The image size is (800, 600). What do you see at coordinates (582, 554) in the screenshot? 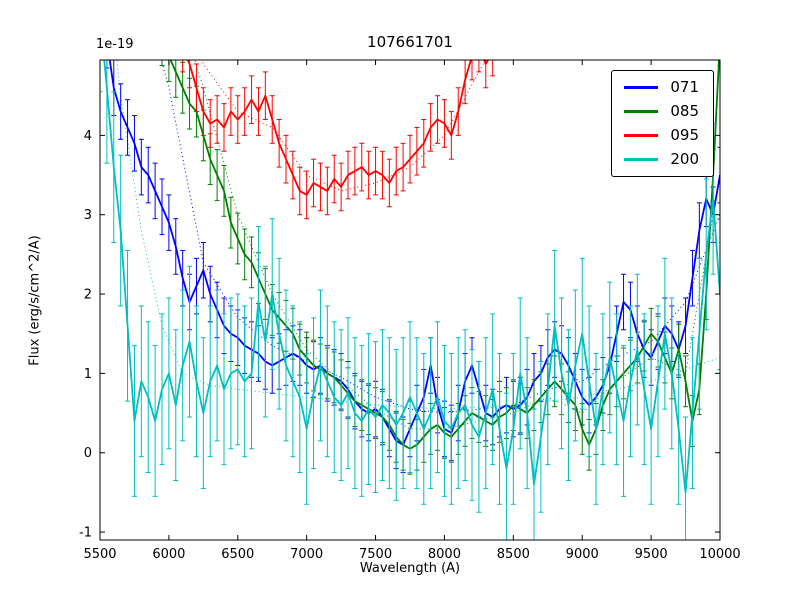
I see `x-tick-label: 9000` at bounding box center [582, 554].